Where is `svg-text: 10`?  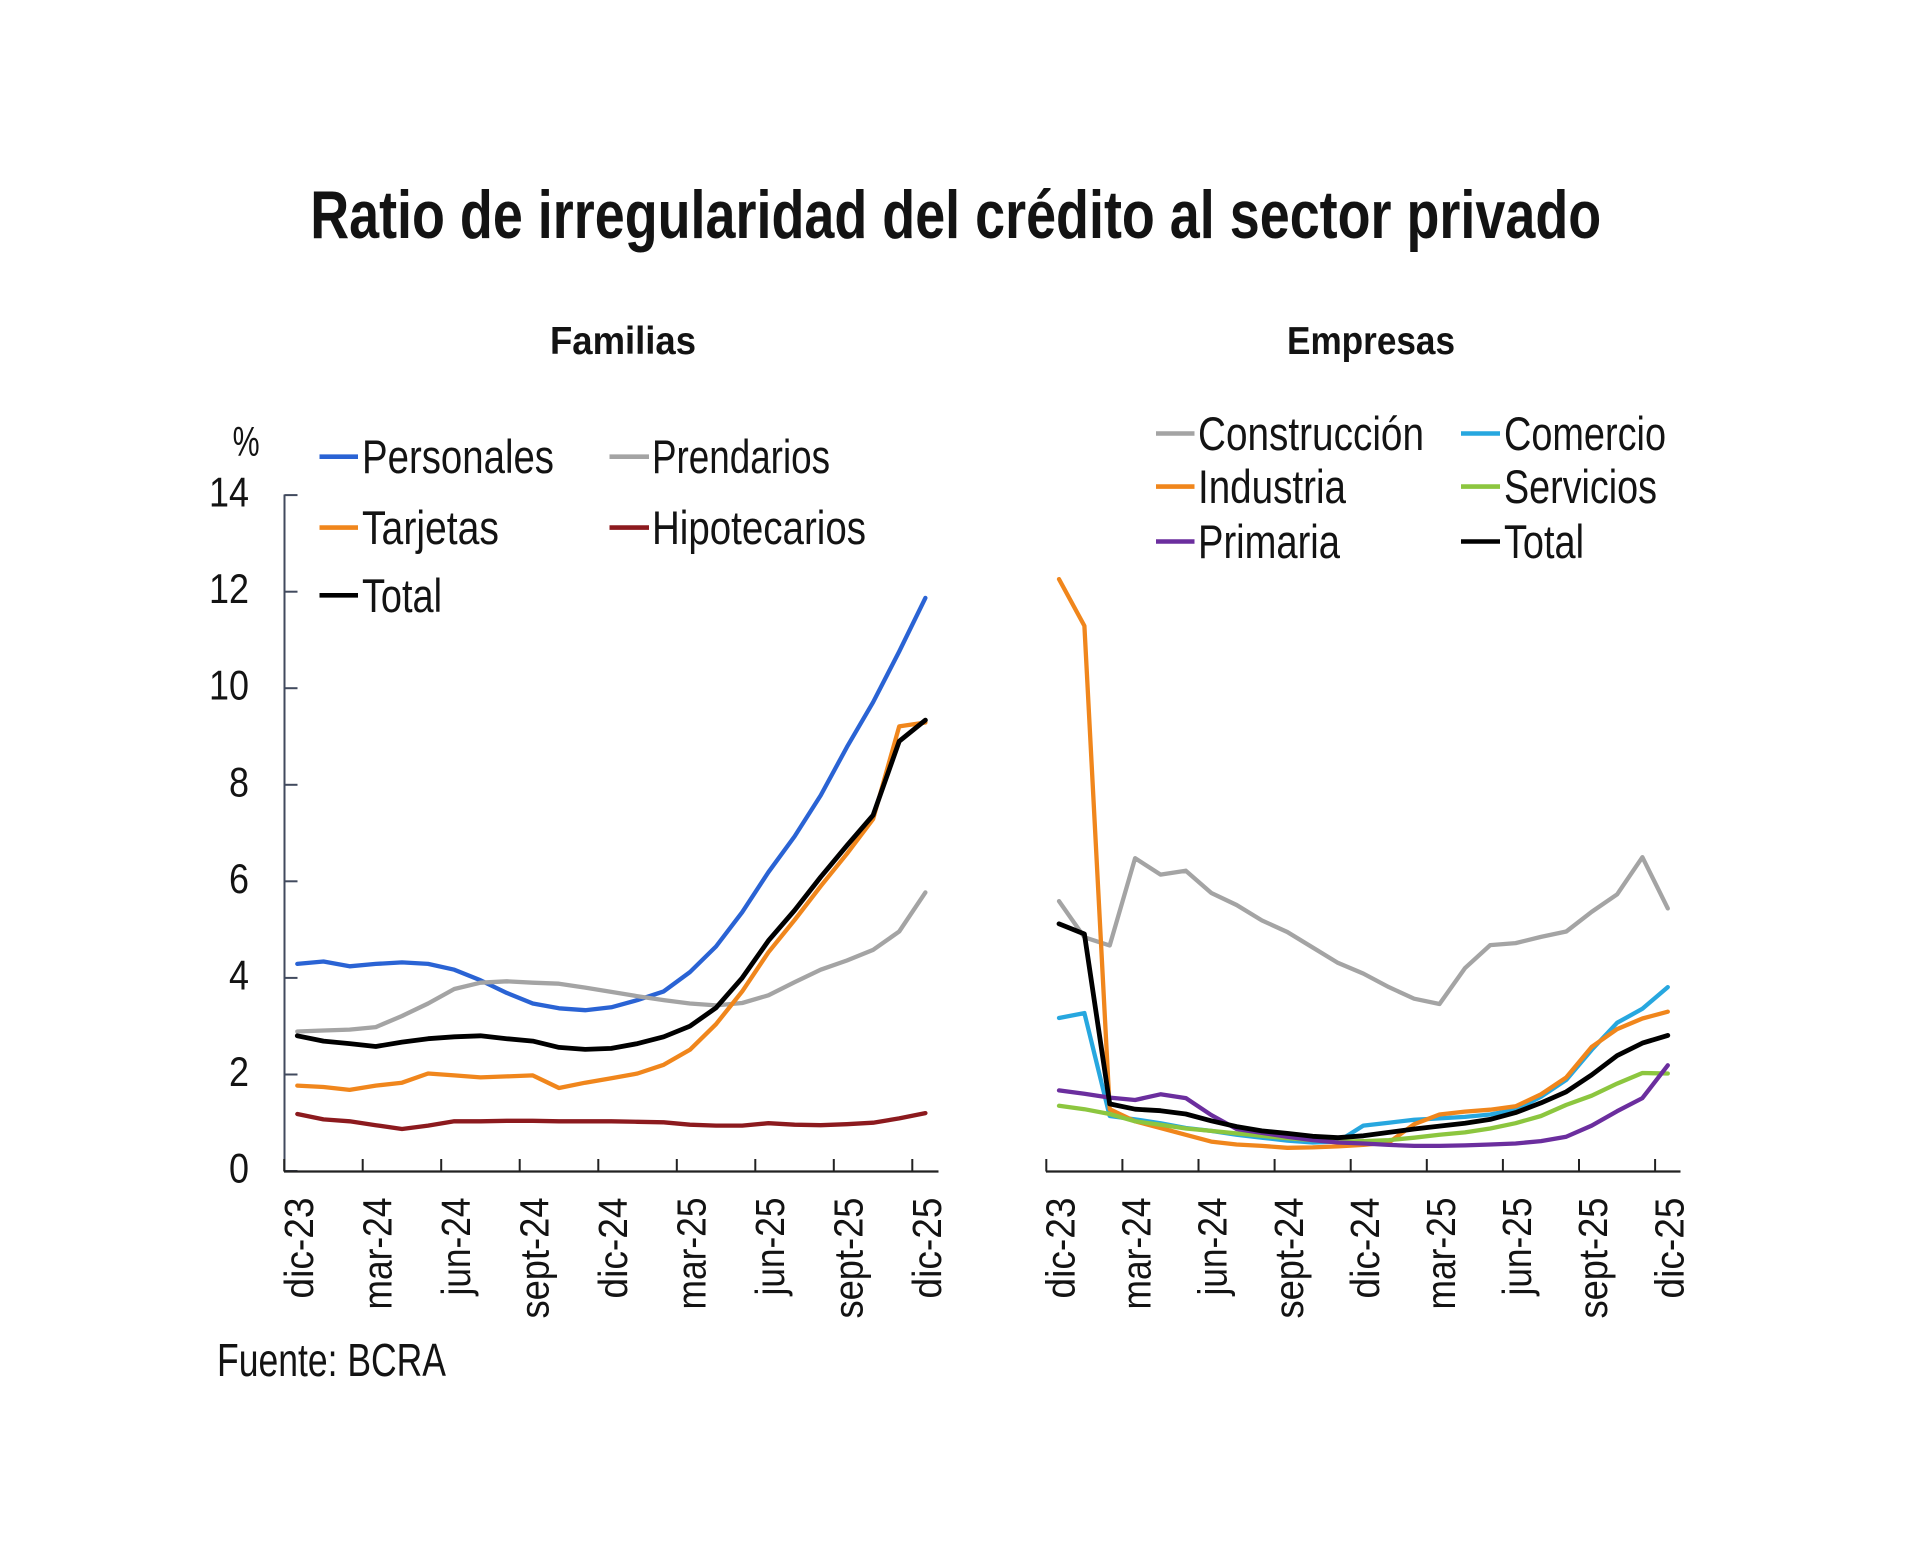
svg-text: 10 is located at coordinates (229, 685).